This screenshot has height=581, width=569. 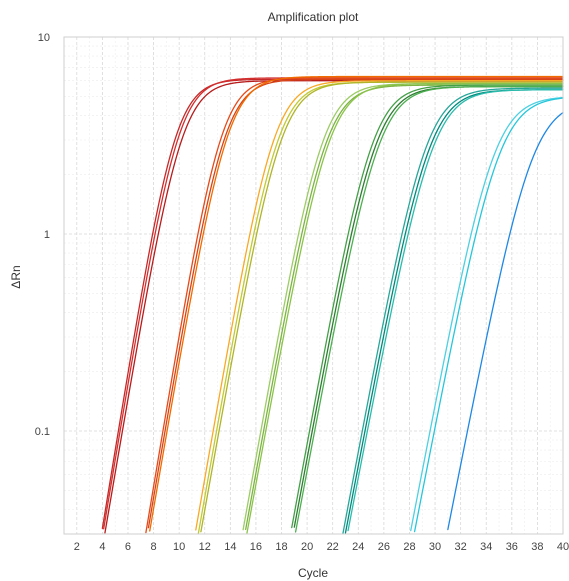 I want to click on x-tick-label: 30, so click(x=435, y=547).